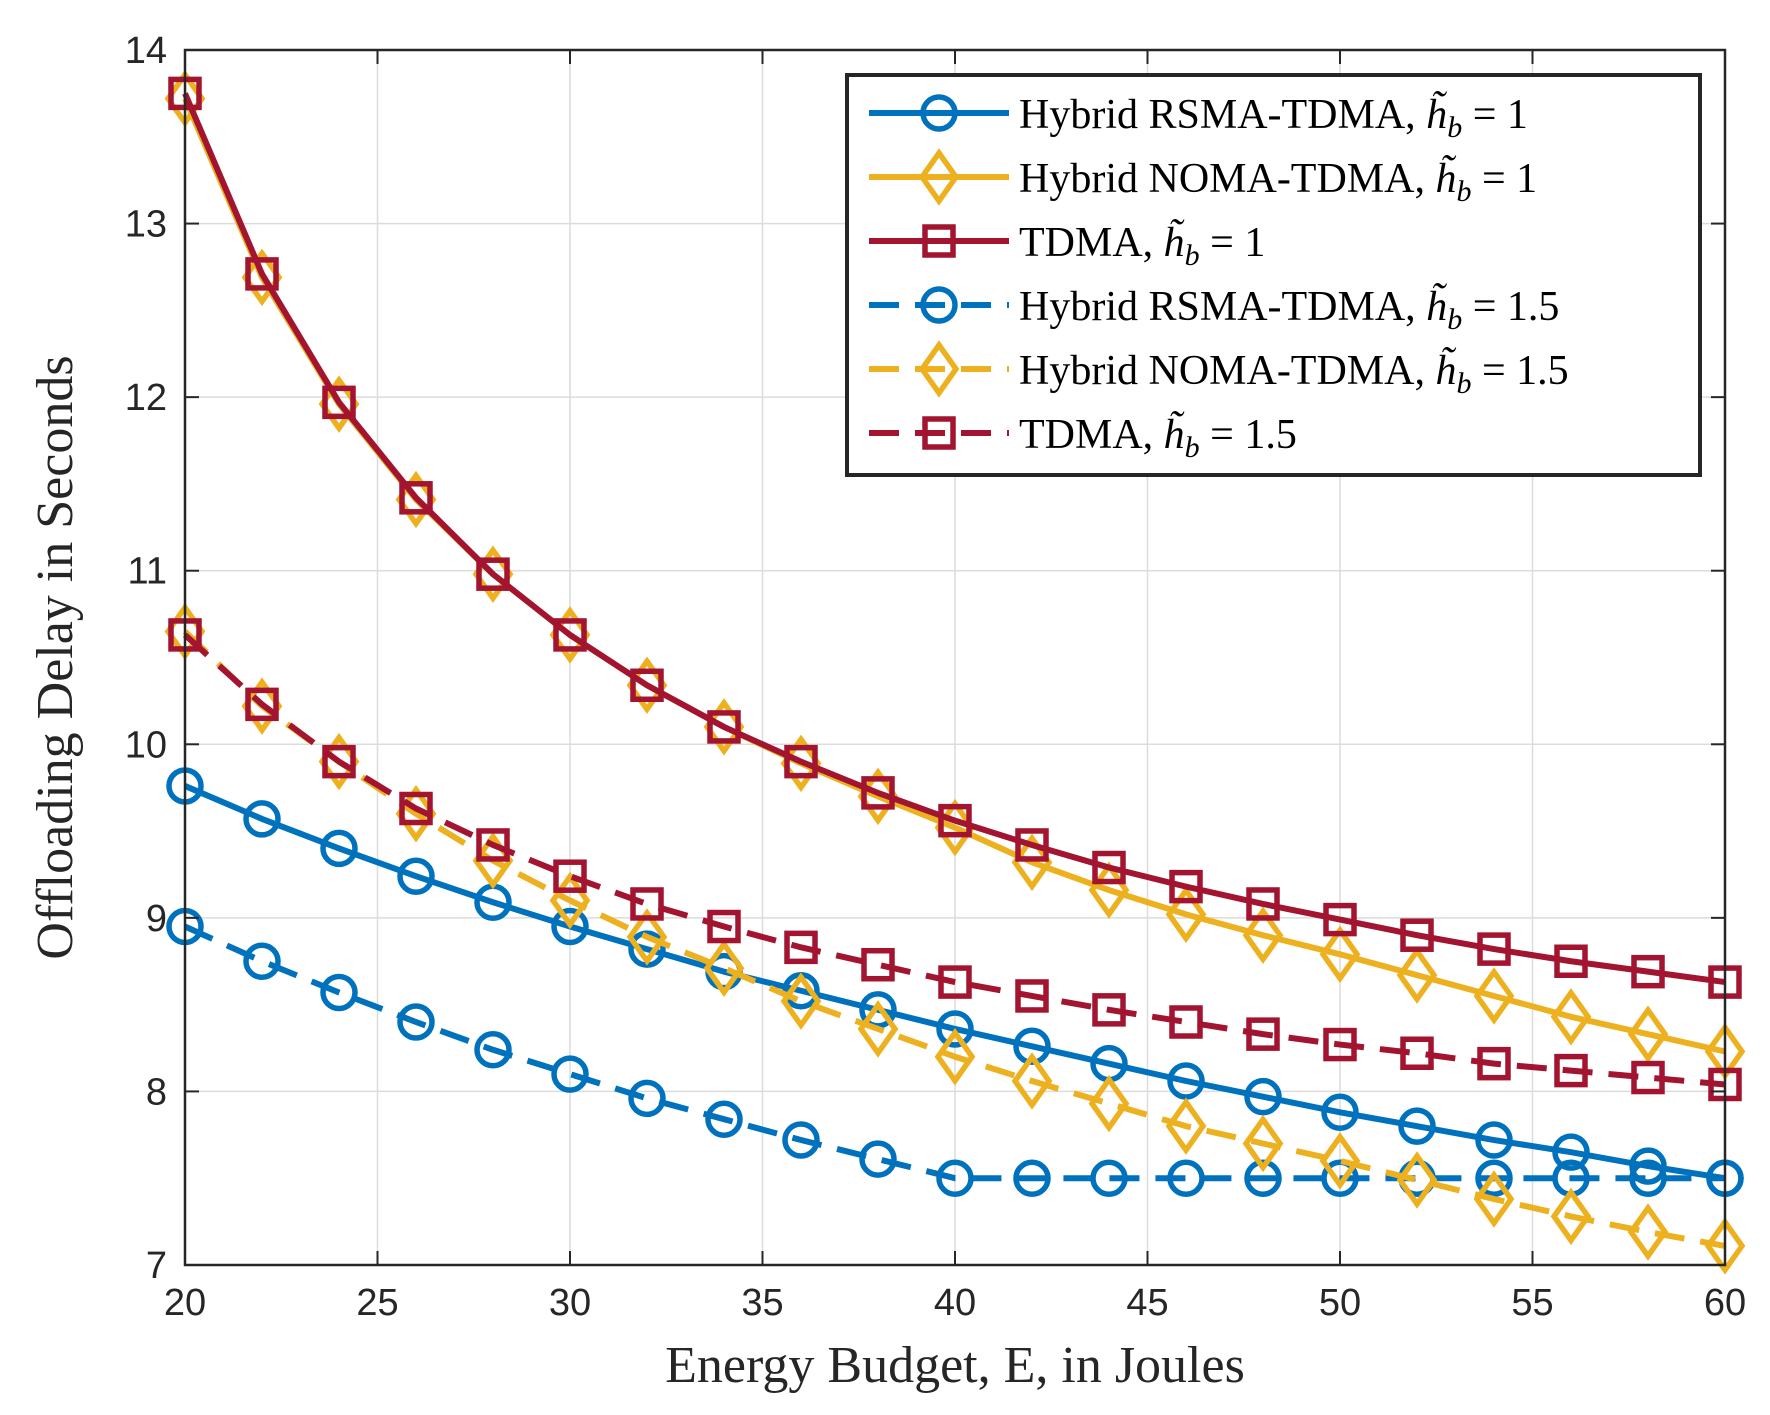  What do you see at coordinates (146, 225) in the screenshot?
I see `y-tick-label: 13` at bounding box center [146, 225].